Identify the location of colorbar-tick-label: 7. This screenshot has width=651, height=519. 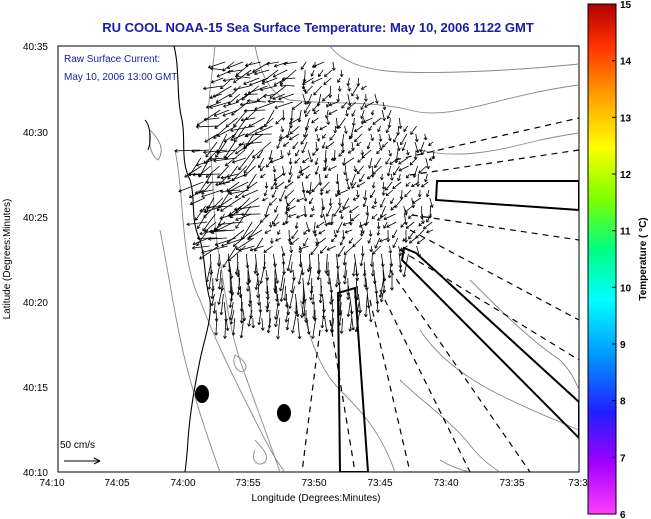
(623, 458).